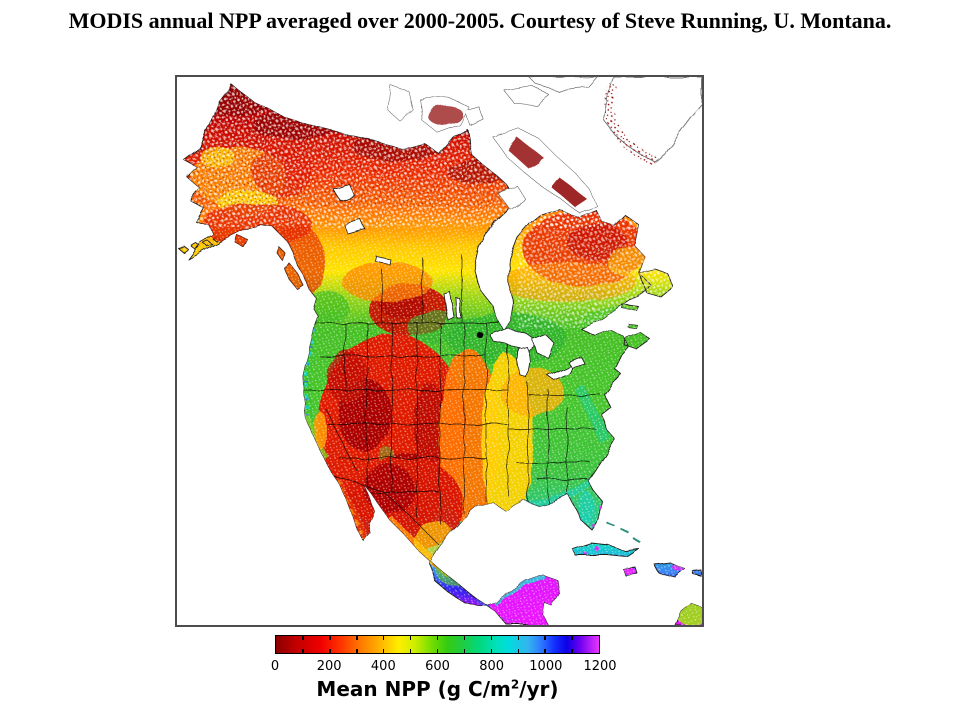 This screenshot has height=720, width=960. Describe the element at coordinates (452, 400) in the screenshot. I see `state-boundaries` at that location.